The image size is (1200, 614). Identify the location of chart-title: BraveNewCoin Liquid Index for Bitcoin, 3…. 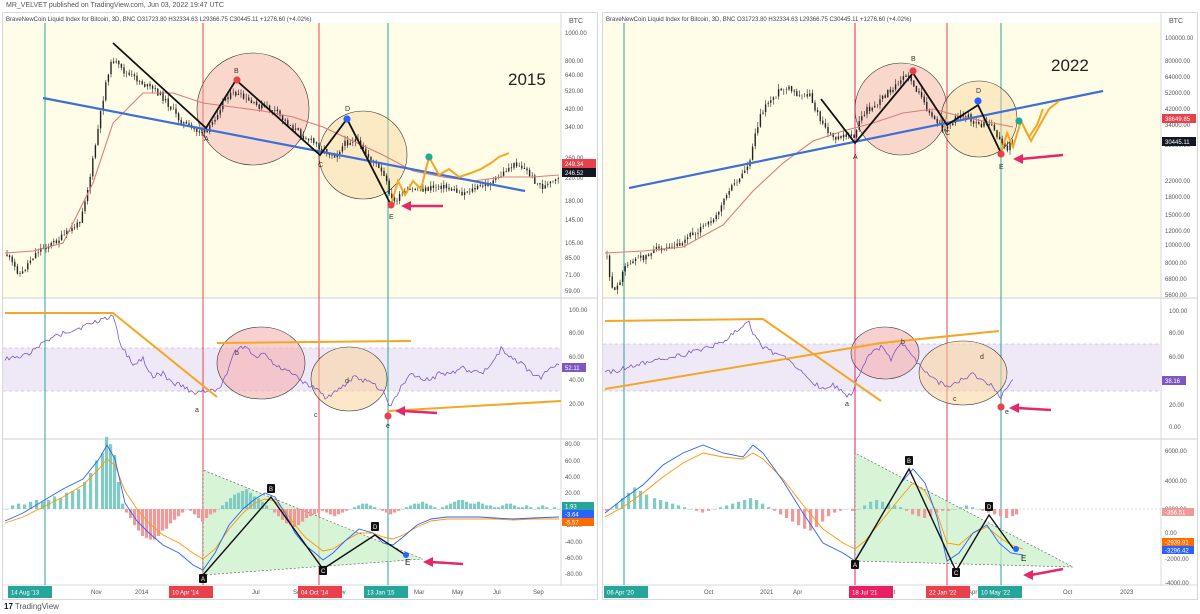
(758, 20).